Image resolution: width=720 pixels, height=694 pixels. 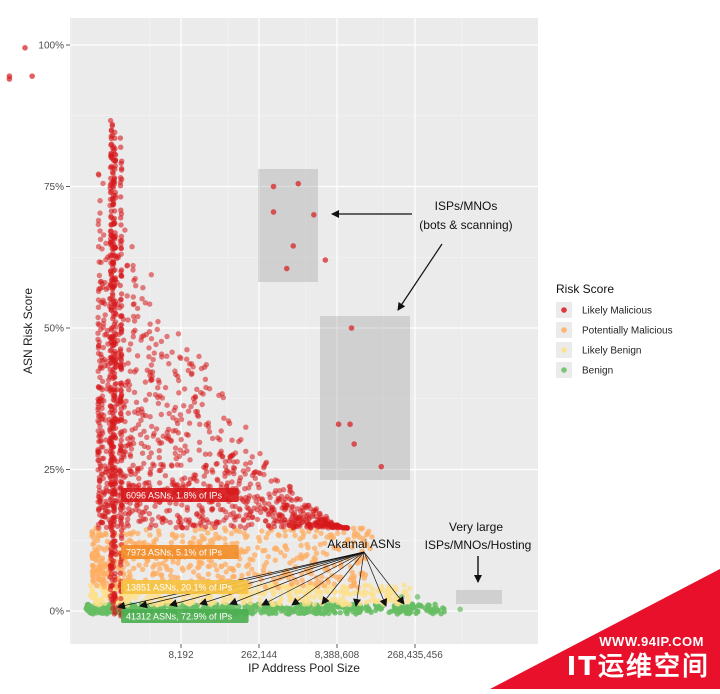 What do you see at coordinates (51, 46) in the screenshot?
I see `y-tick-label: 100%` at bounding box center [51, 46].